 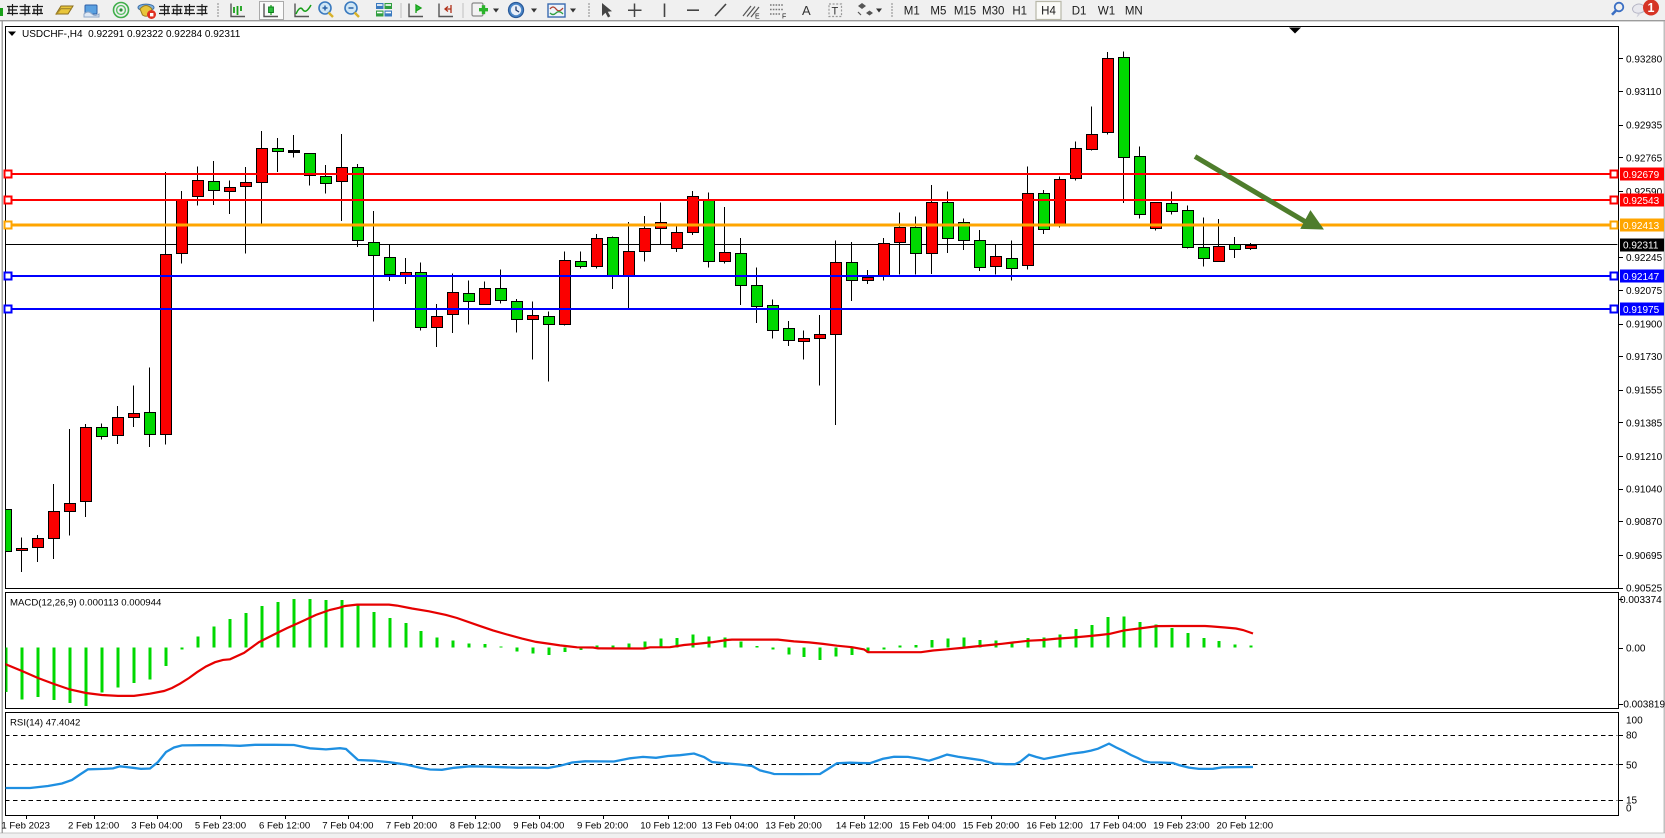 I want to click on svg-text: 0.92765, so click(x=1644, y=158).